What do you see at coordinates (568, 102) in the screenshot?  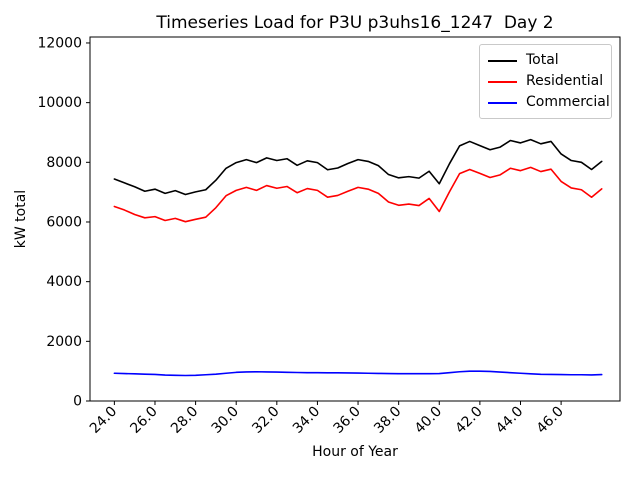 I see `legend-label: Commercial` at bounding box center [568, 102].